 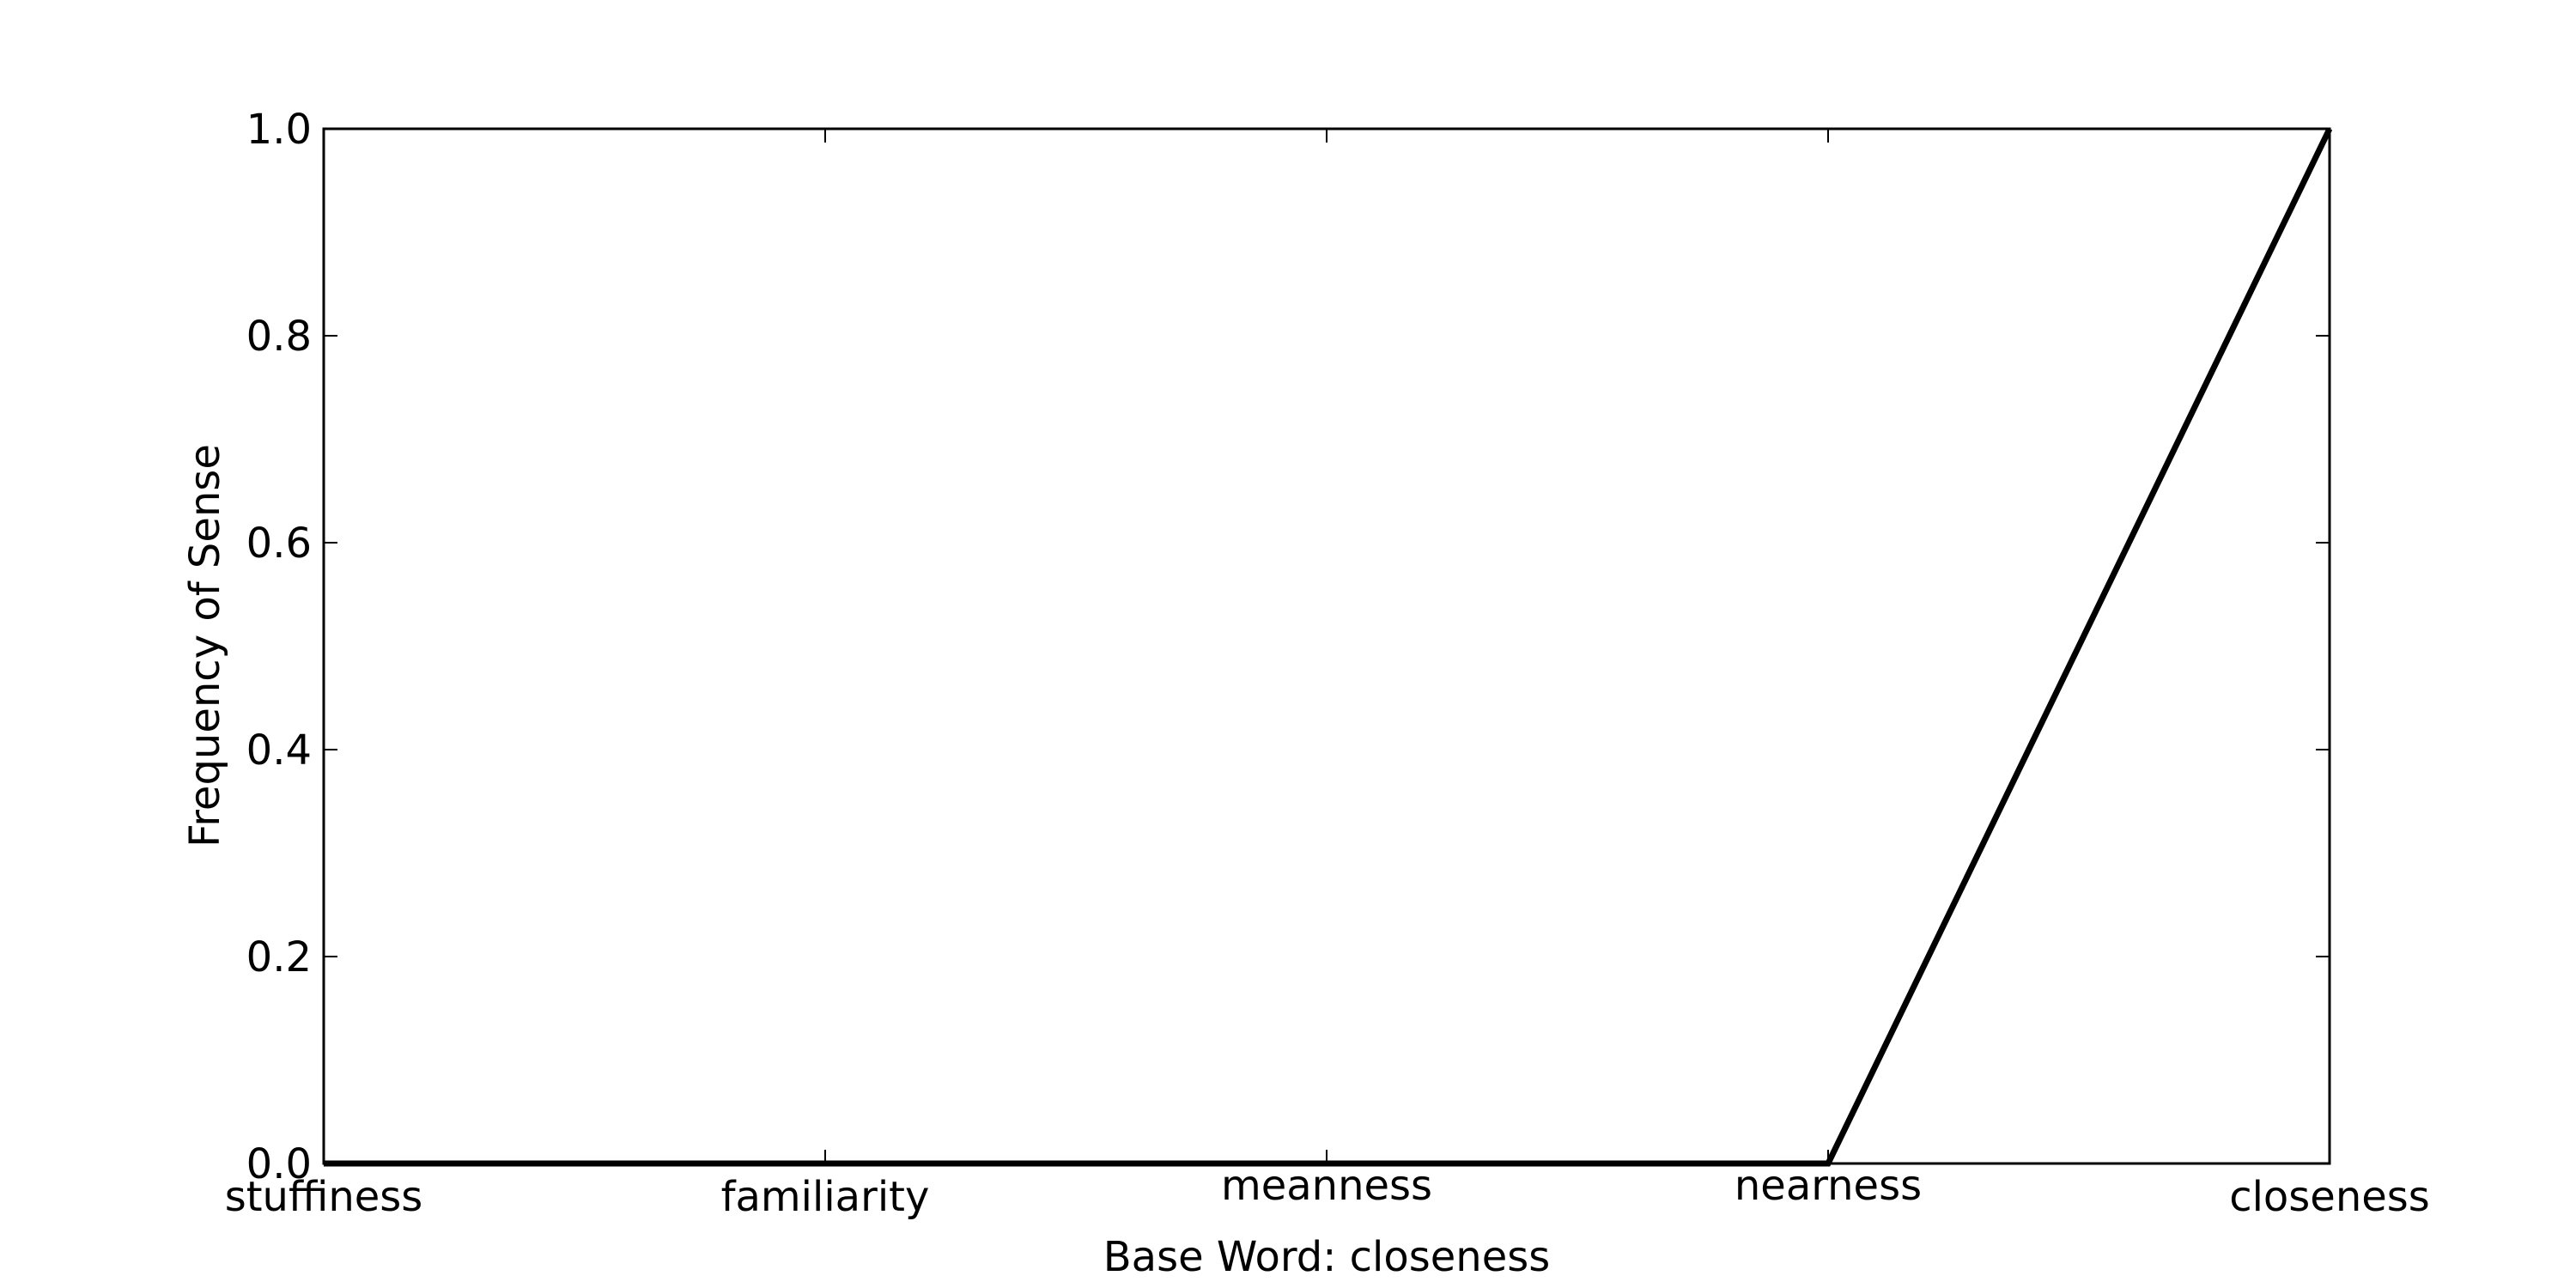 I want to click on y-tick-label: 0.6, so click(x=279, y=543).